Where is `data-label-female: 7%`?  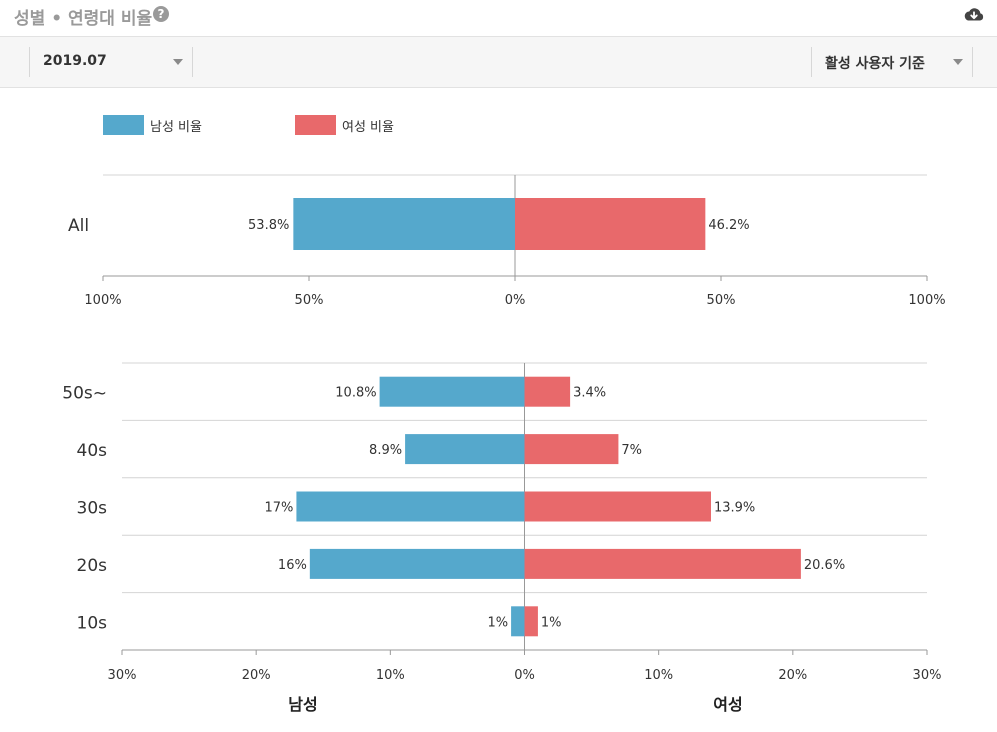
data-label-female: 7% is located at coordinates (631, 450).